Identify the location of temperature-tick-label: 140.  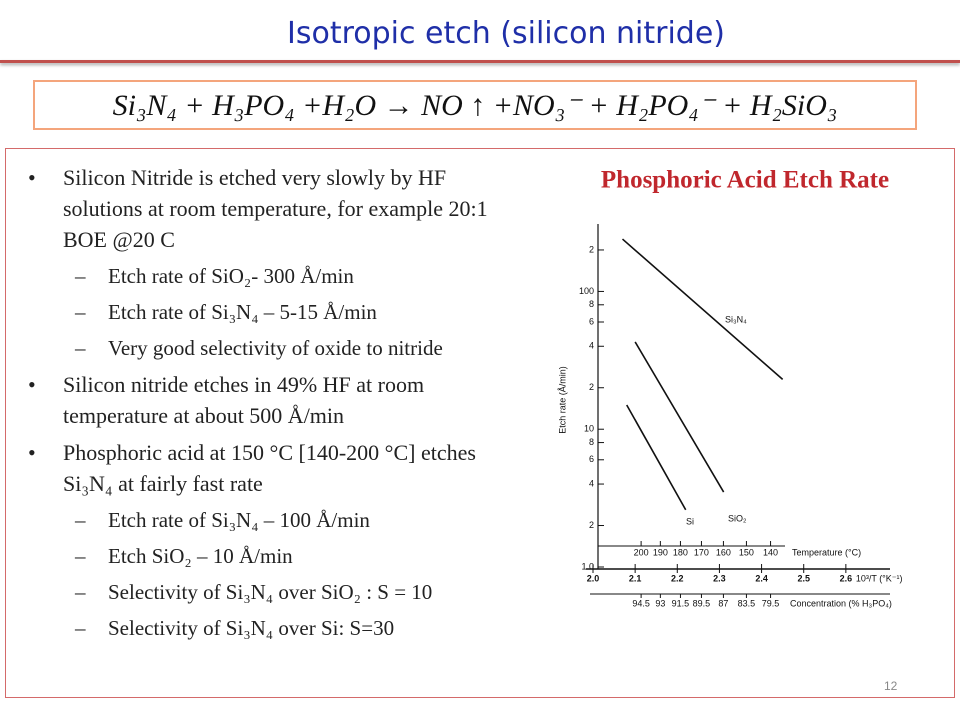
(770, 552).